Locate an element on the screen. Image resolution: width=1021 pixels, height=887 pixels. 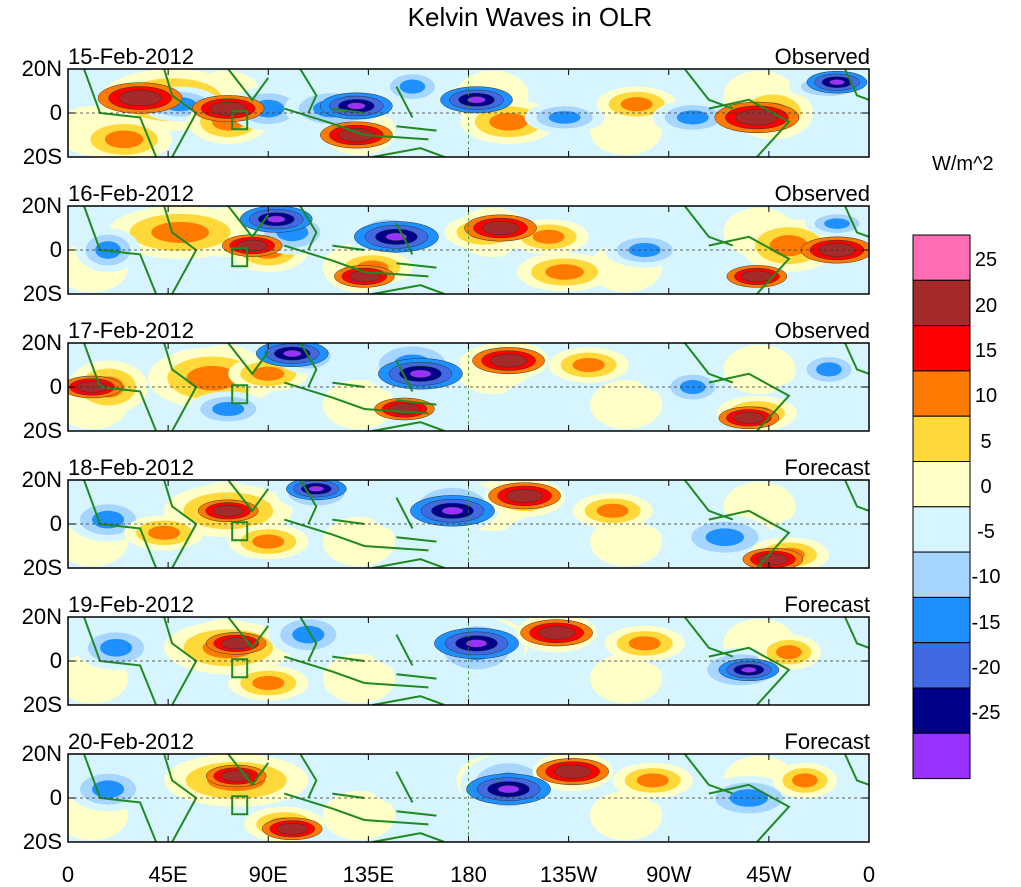
colorbar-label: -15 is located at coordinates (986, 622).